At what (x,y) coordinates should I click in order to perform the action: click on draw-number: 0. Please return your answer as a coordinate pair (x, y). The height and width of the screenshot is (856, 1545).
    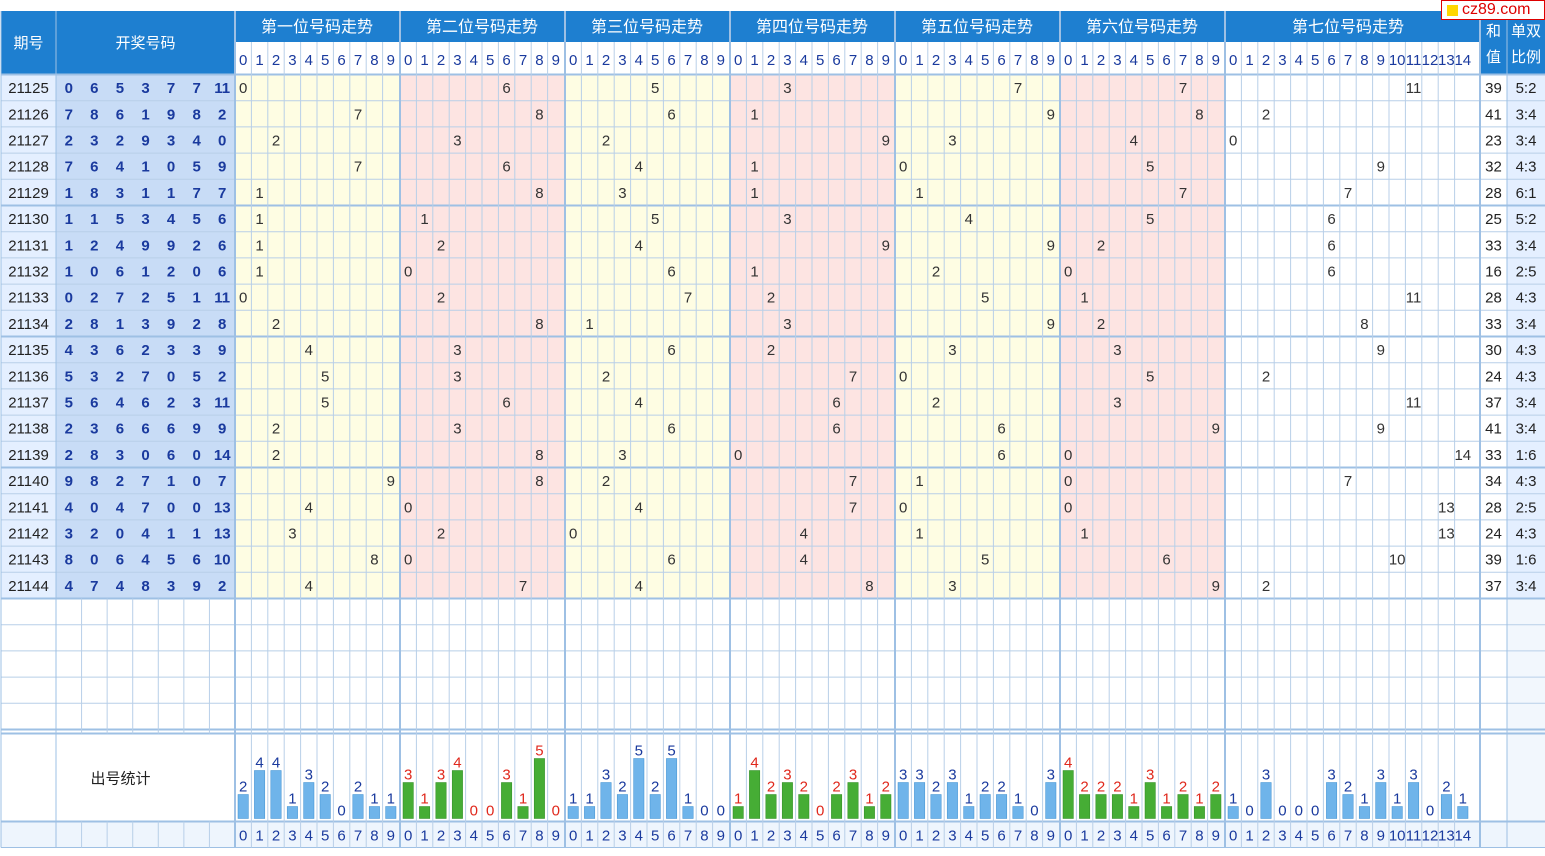
    Looking at the image, I should click on (171, 376).